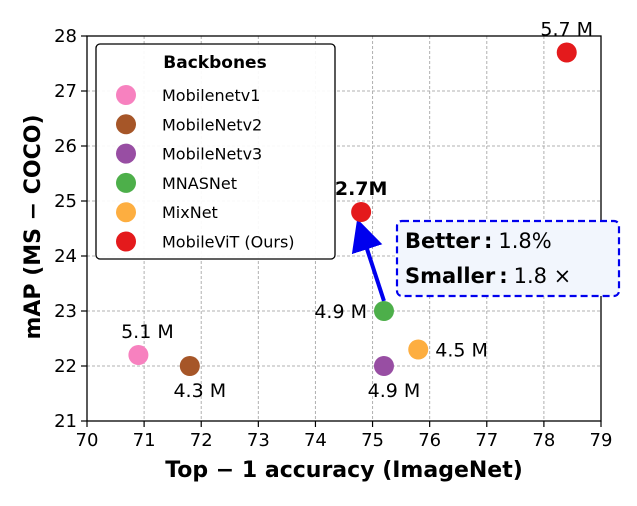  I want to click on x-tick-label: 76, so click(429, 440).